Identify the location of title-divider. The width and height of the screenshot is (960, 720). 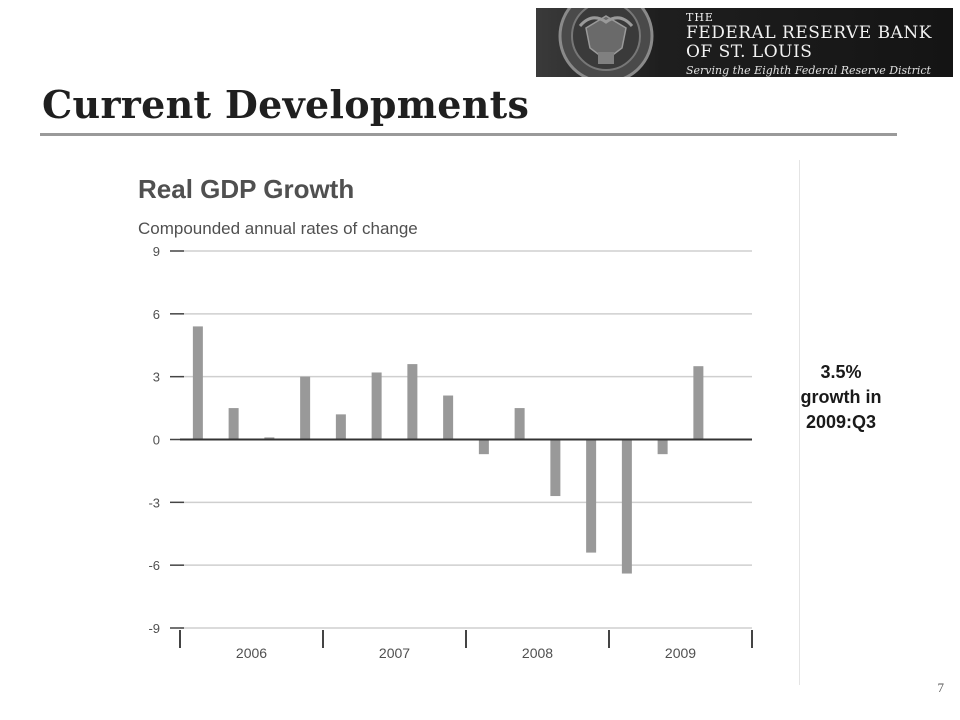
(468, 134).